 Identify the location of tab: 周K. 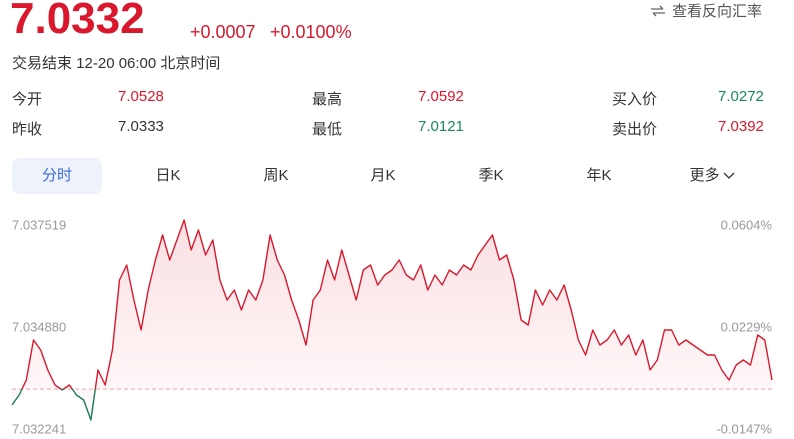
(276, 176).